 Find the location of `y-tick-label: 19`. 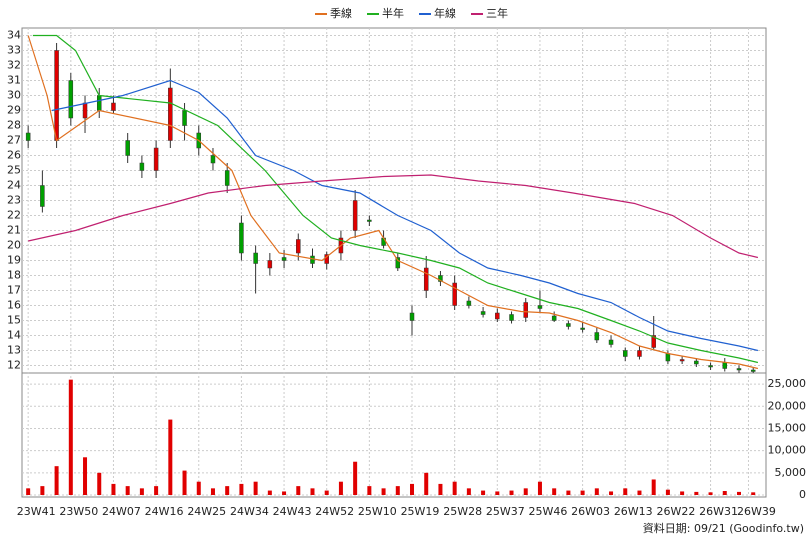

y-tick-label: 19 is located at coordinates (14, 260).